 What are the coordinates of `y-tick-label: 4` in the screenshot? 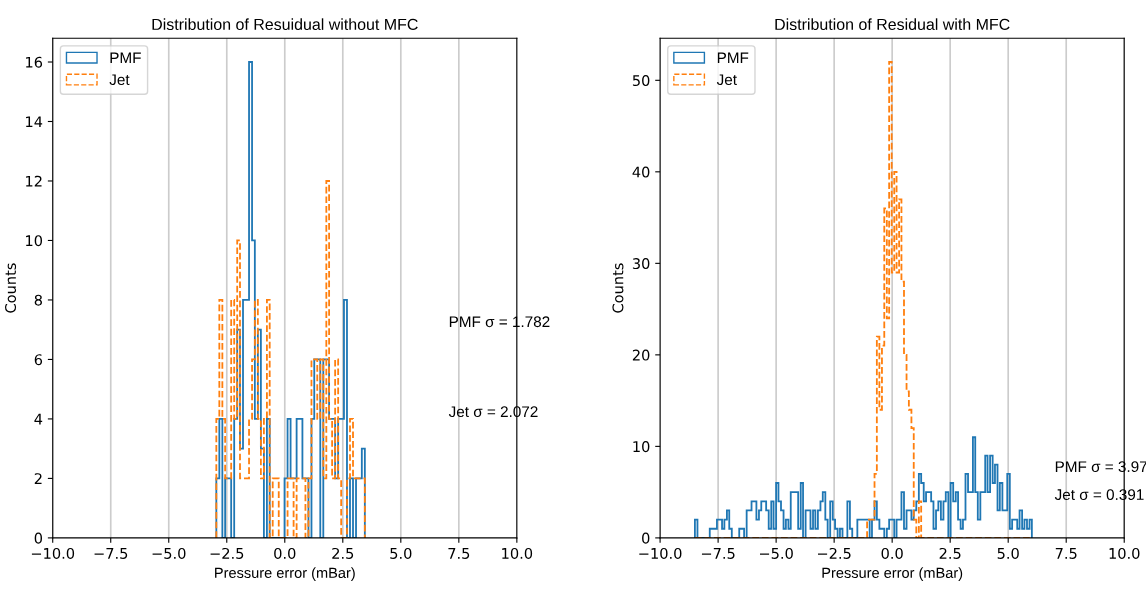 It's located at (38, 419).